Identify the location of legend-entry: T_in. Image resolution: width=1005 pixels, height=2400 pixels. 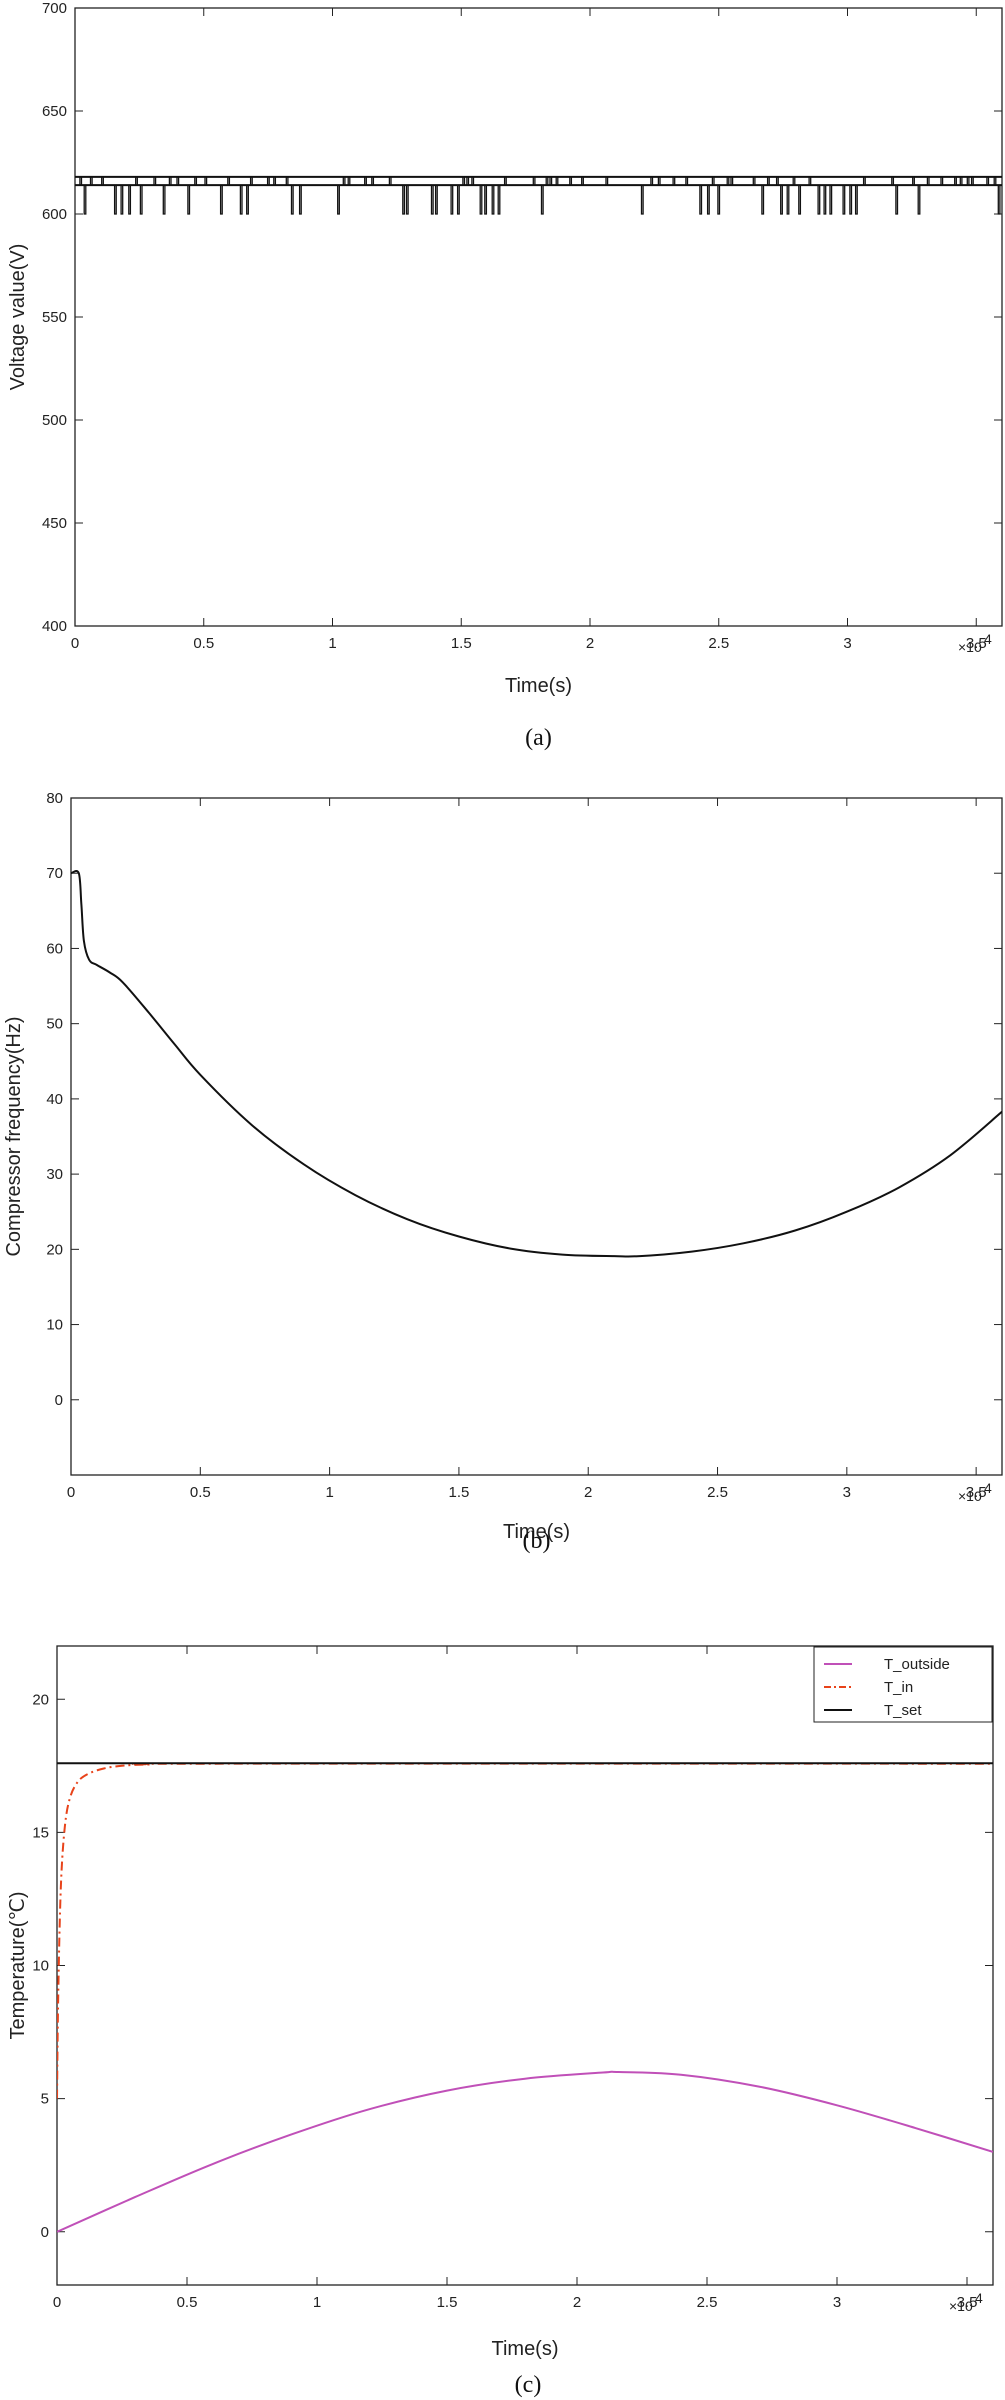
(898, 1687).